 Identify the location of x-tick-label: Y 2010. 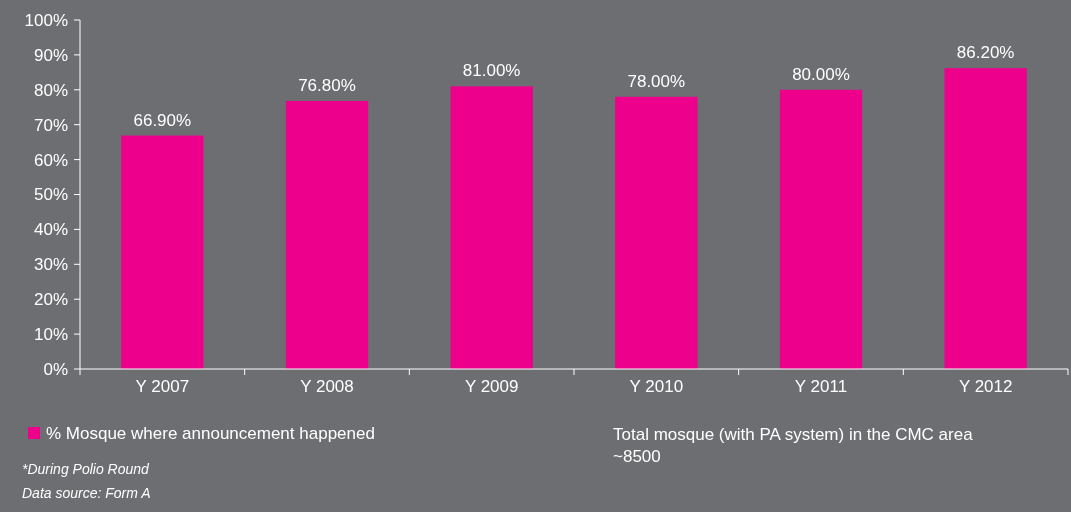
(656, 386).